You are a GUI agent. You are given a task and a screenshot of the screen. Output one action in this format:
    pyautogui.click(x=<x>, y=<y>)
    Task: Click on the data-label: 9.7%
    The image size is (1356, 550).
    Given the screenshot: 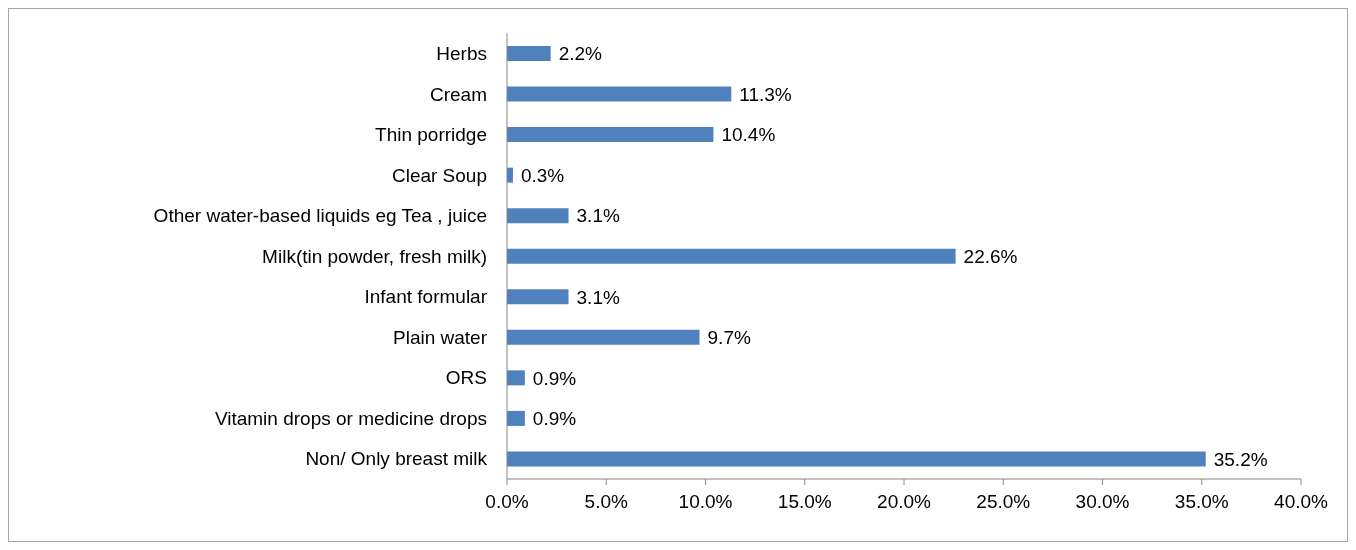 What is the action you would take?
    pyautogui.click(x=729, y=338)
    